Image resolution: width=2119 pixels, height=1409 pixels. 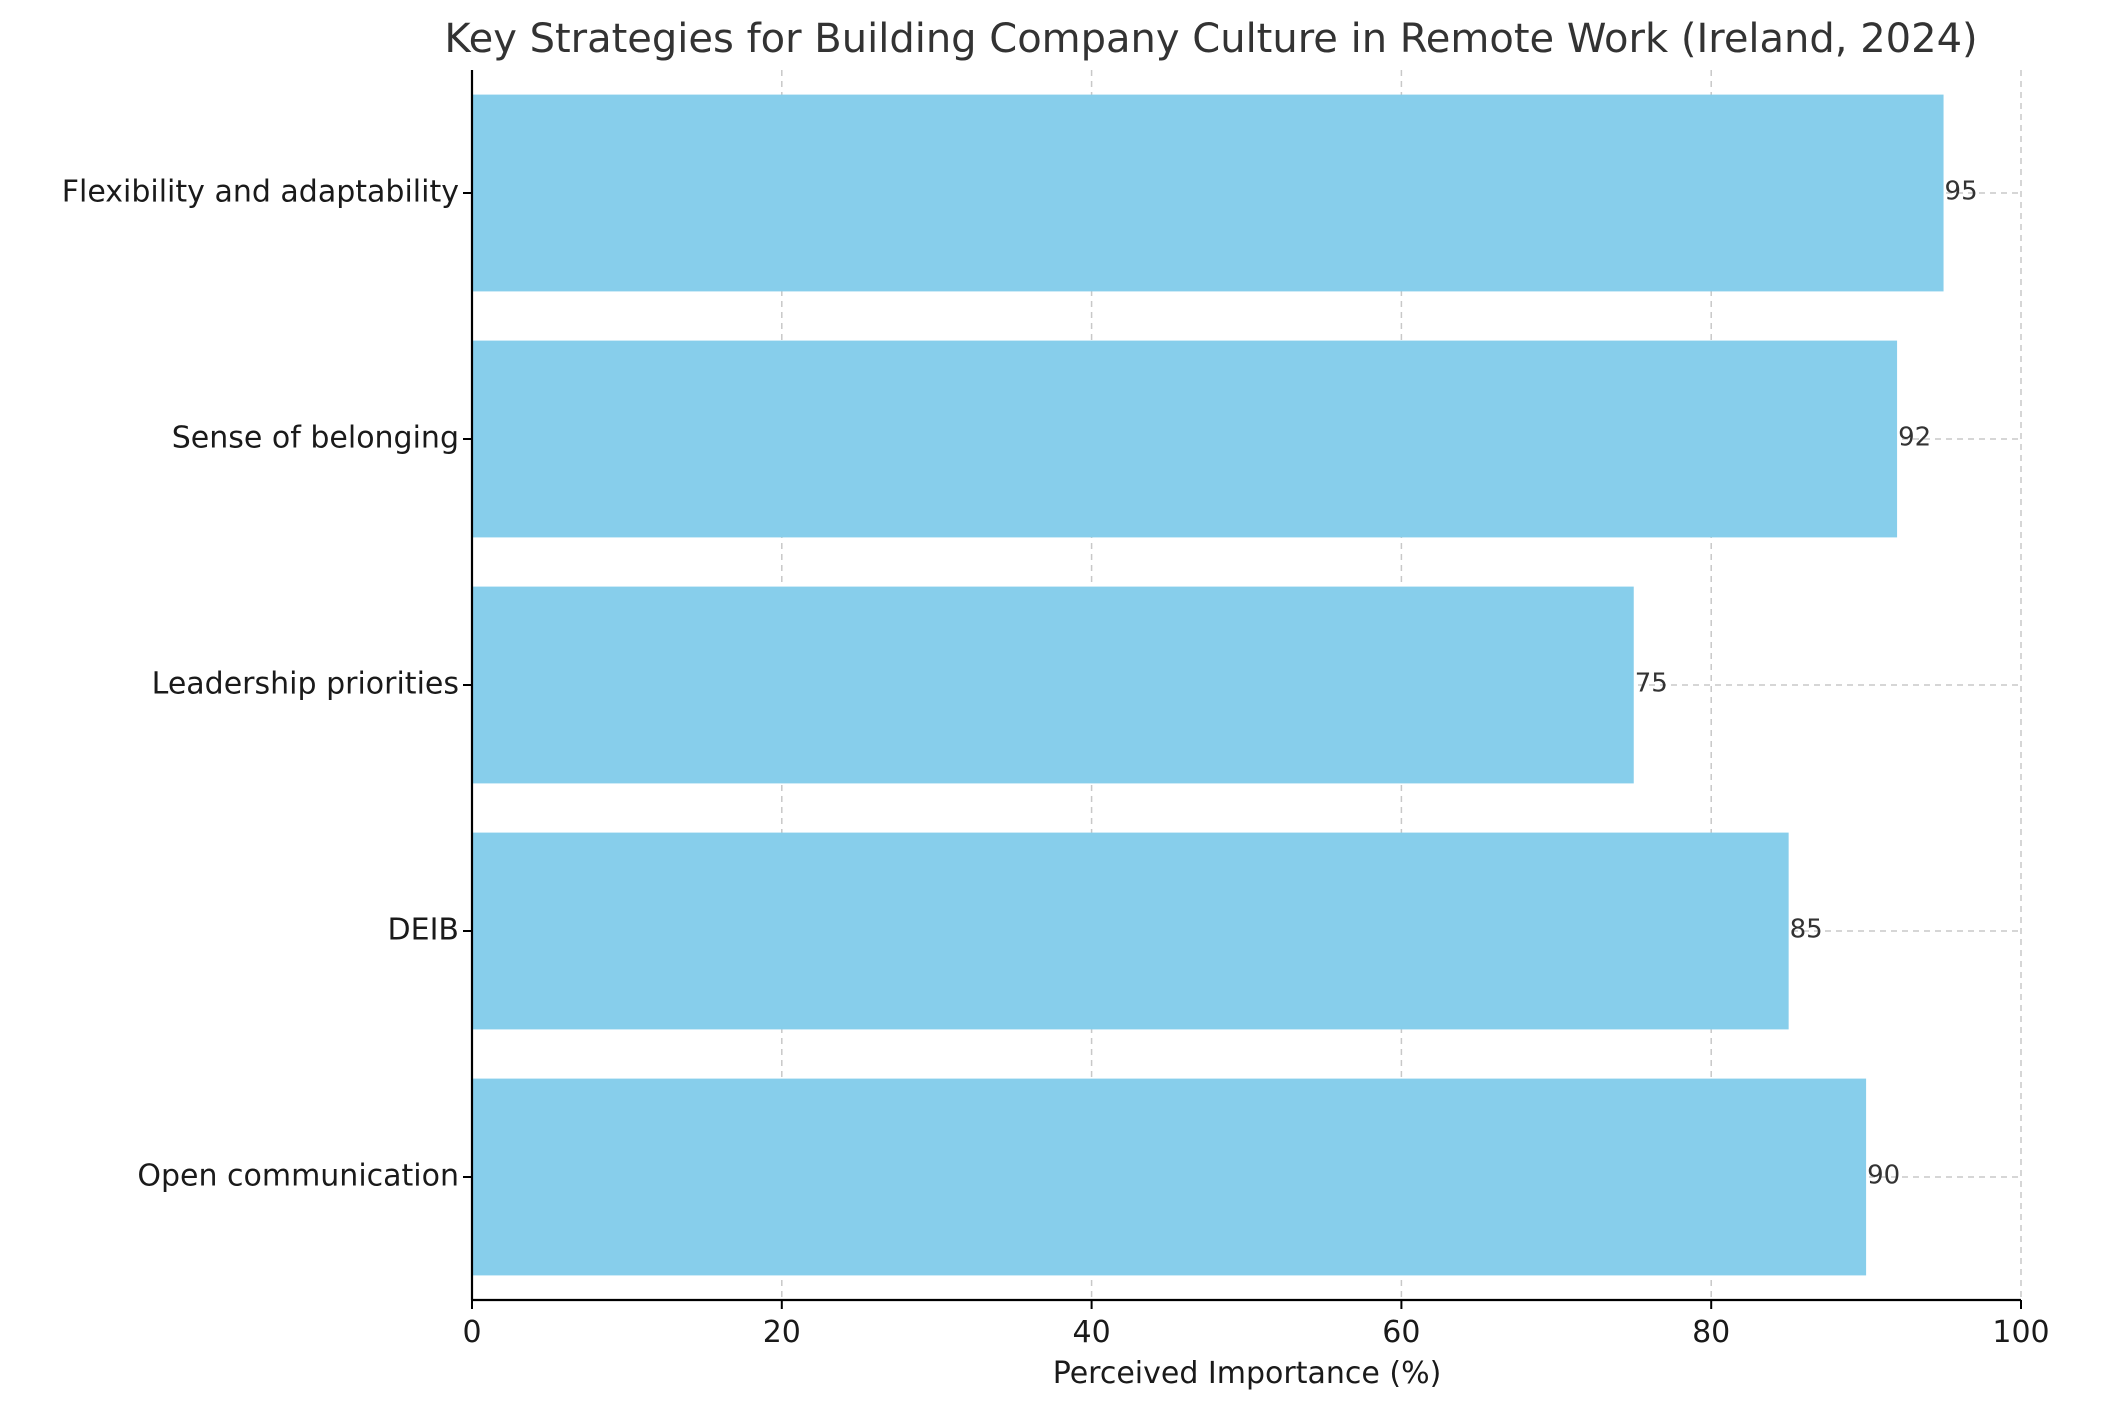 What do you see at coordinates (782, 1332) in the screenshot?
I see `x-tick-label: 20` at bounding box center [782, 1332].